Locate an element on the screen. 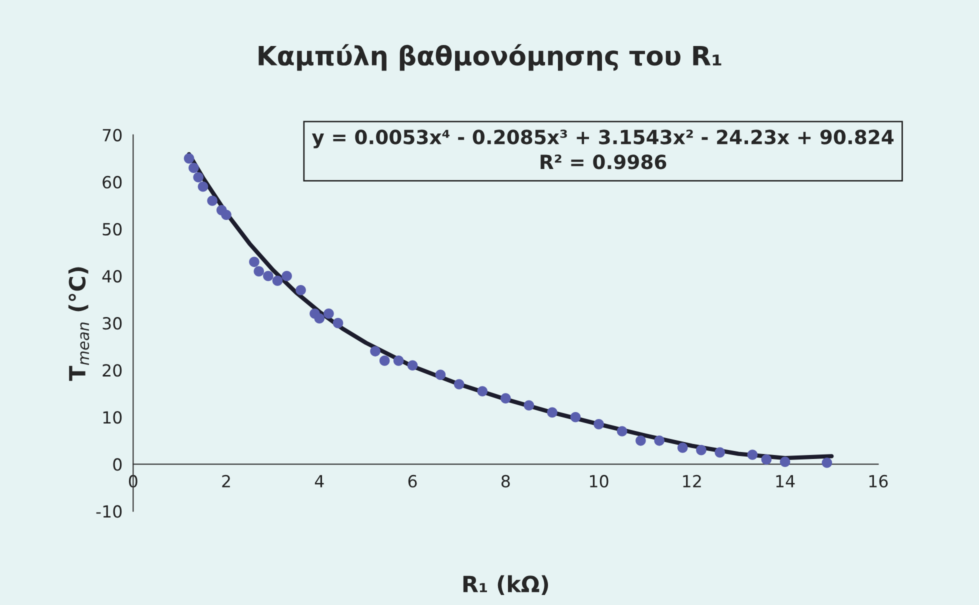  x-tick-label: 12 is located at coordinates (692, 481).